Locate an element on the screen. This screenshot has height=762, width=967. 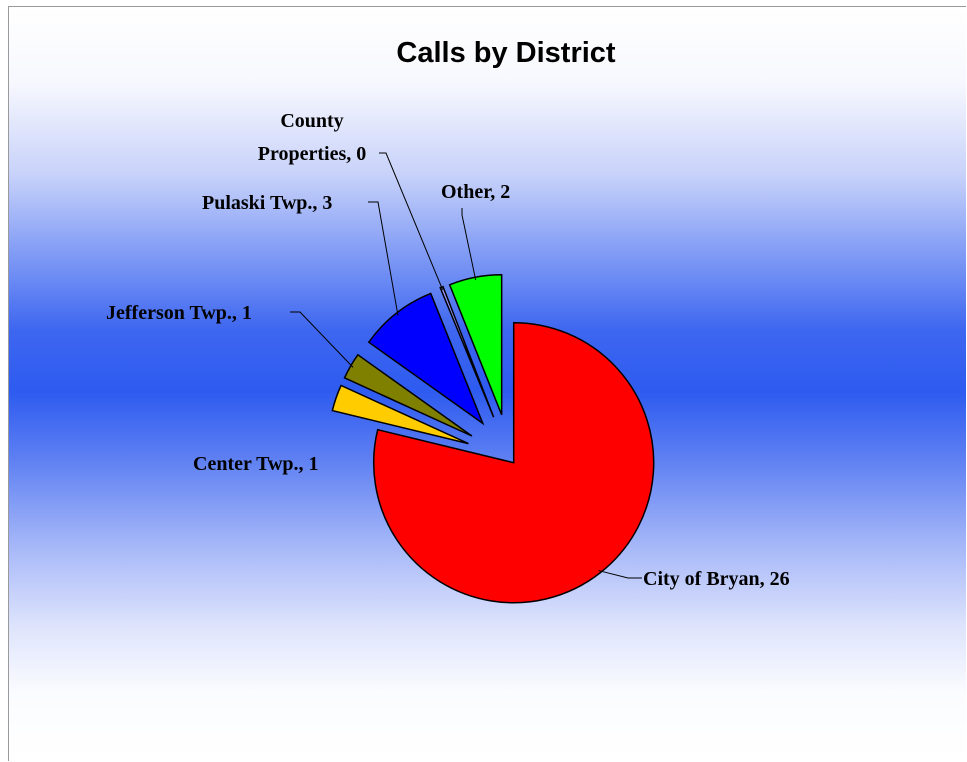
slice-city-of-bryan is located at coordinates (514, 462).